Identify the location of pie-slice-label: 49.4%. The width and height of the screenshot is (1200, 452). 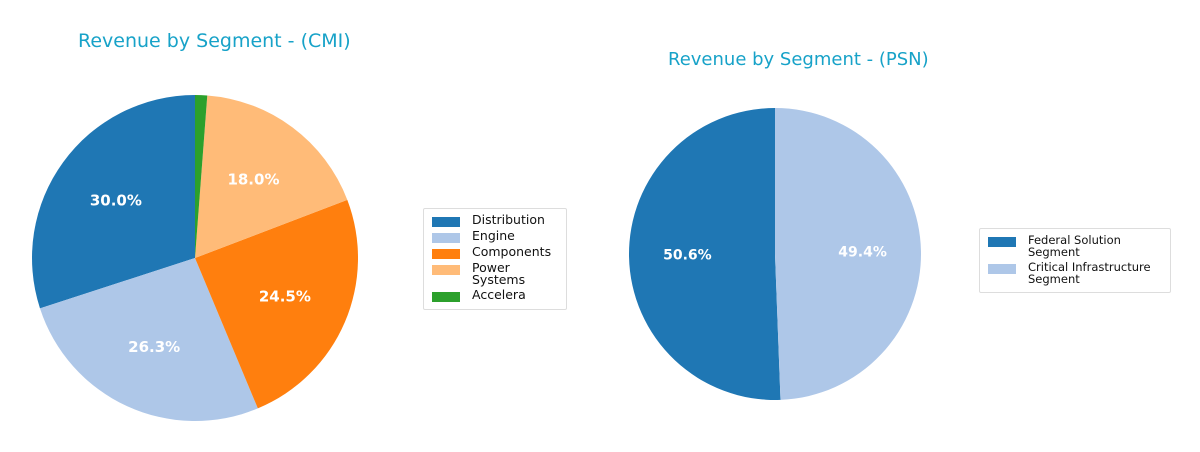
(862, 252).